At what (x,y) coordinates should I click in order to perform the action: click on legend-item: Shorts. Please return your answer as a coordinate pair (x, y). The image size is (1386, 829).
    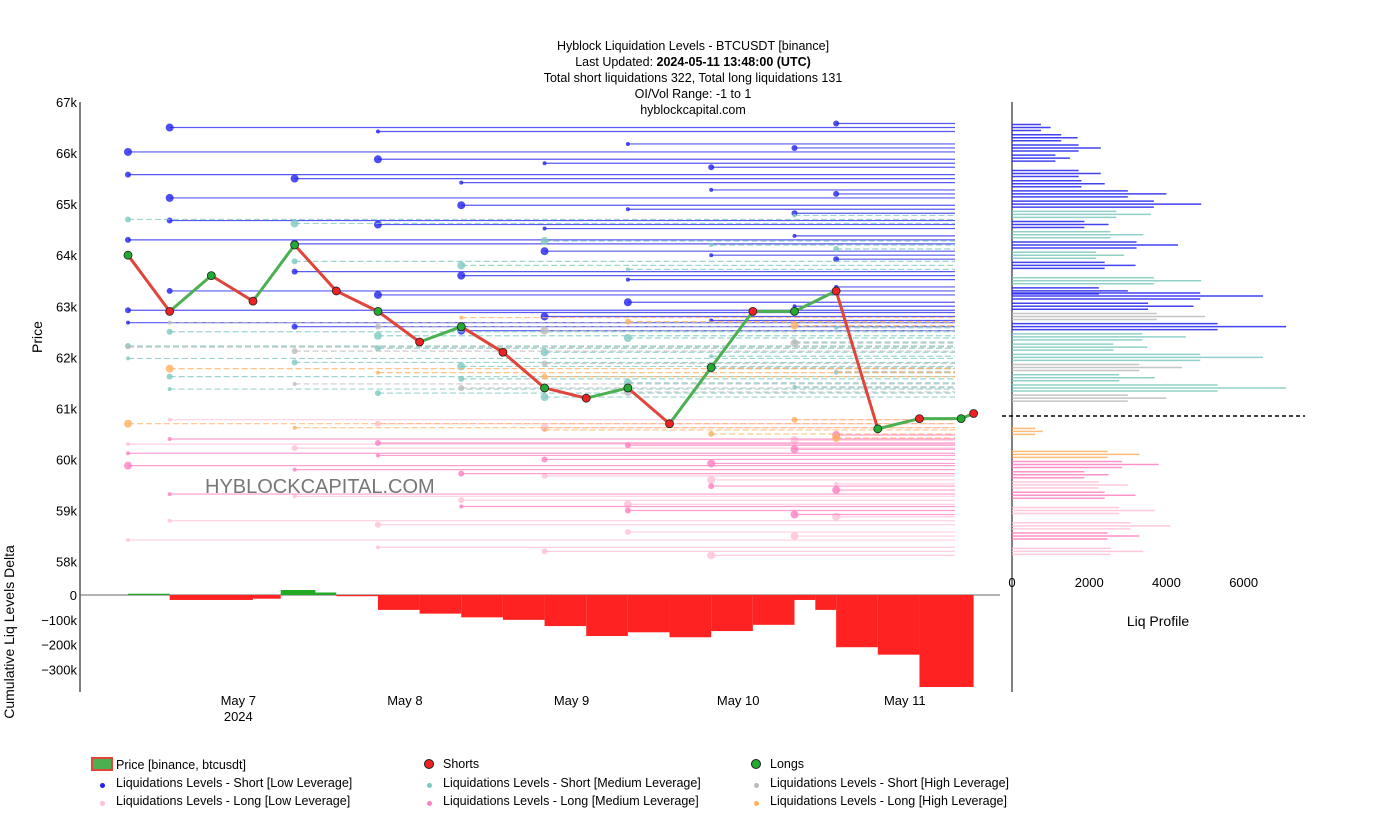
    Looking at the image, I should click on (447, 764).